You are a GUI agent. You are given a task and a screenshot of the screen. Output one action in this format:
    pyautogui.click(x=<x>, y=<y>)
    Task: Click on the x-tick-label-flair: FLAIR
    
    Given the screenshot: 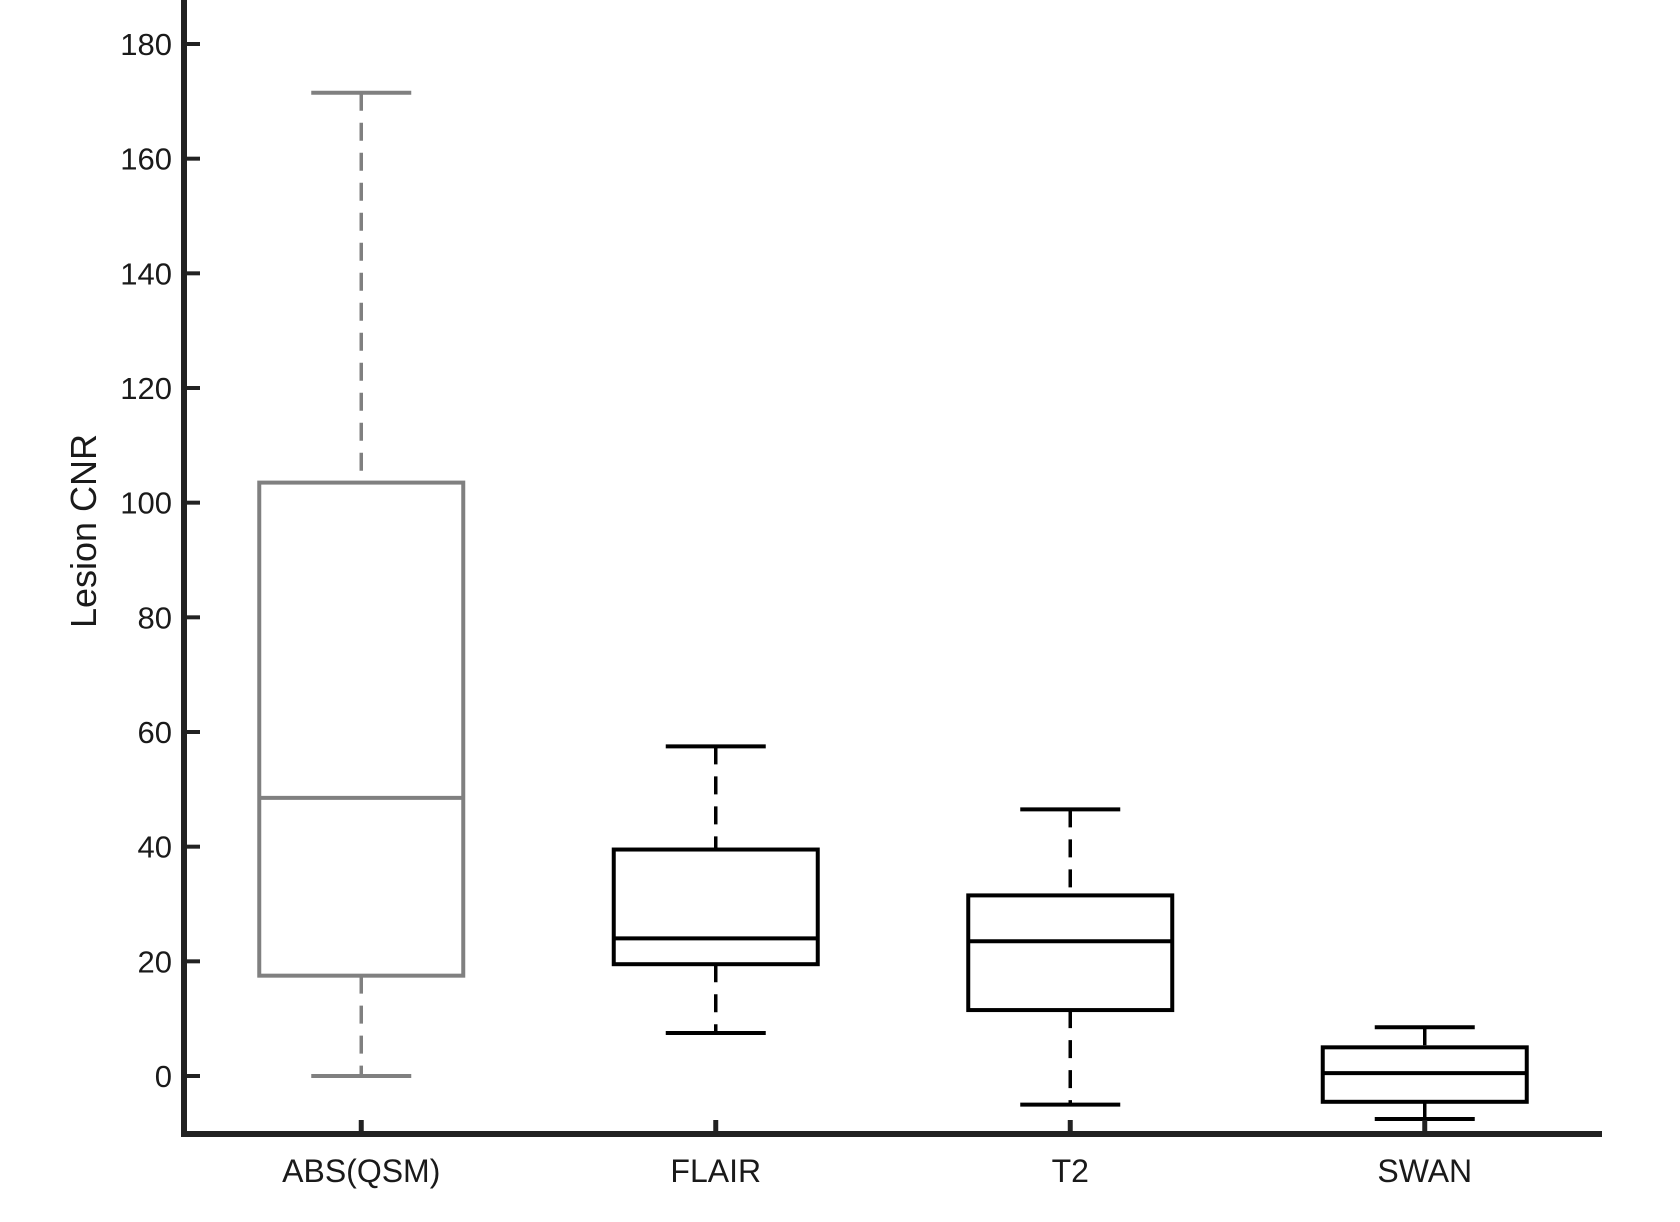 What is the action you would take?
    pyautogui.click(x=715, y=1171)
    